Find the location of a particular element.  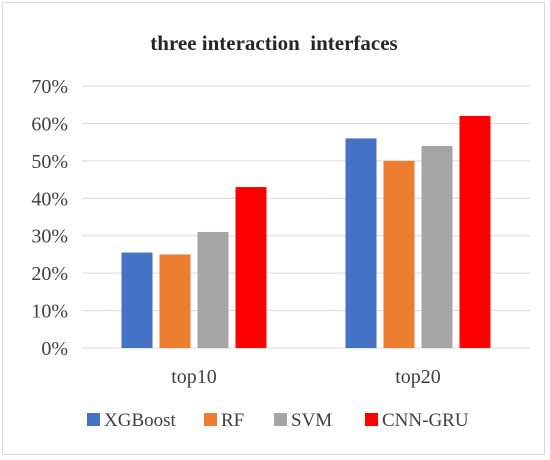

bar-cnn-gru-top10 is located at coordinates (251, 267).